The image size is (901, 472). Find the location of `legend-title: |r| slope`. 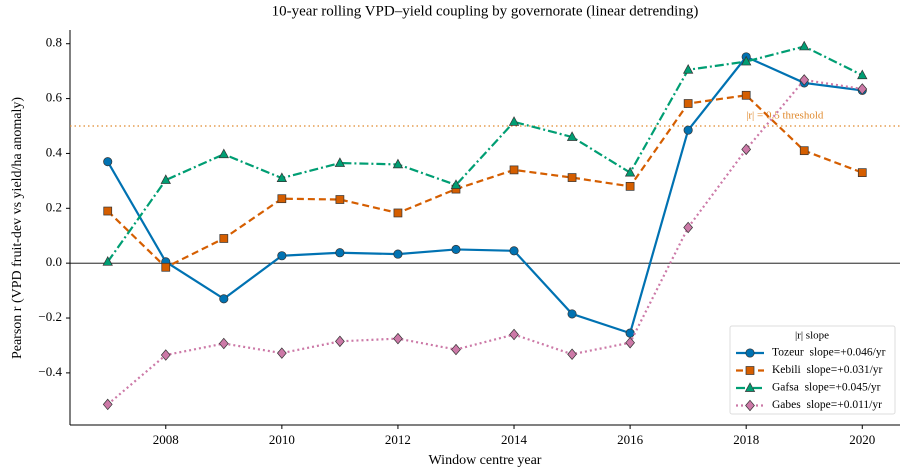

legend-title: |r| slope is located at coordinates (812, 336).